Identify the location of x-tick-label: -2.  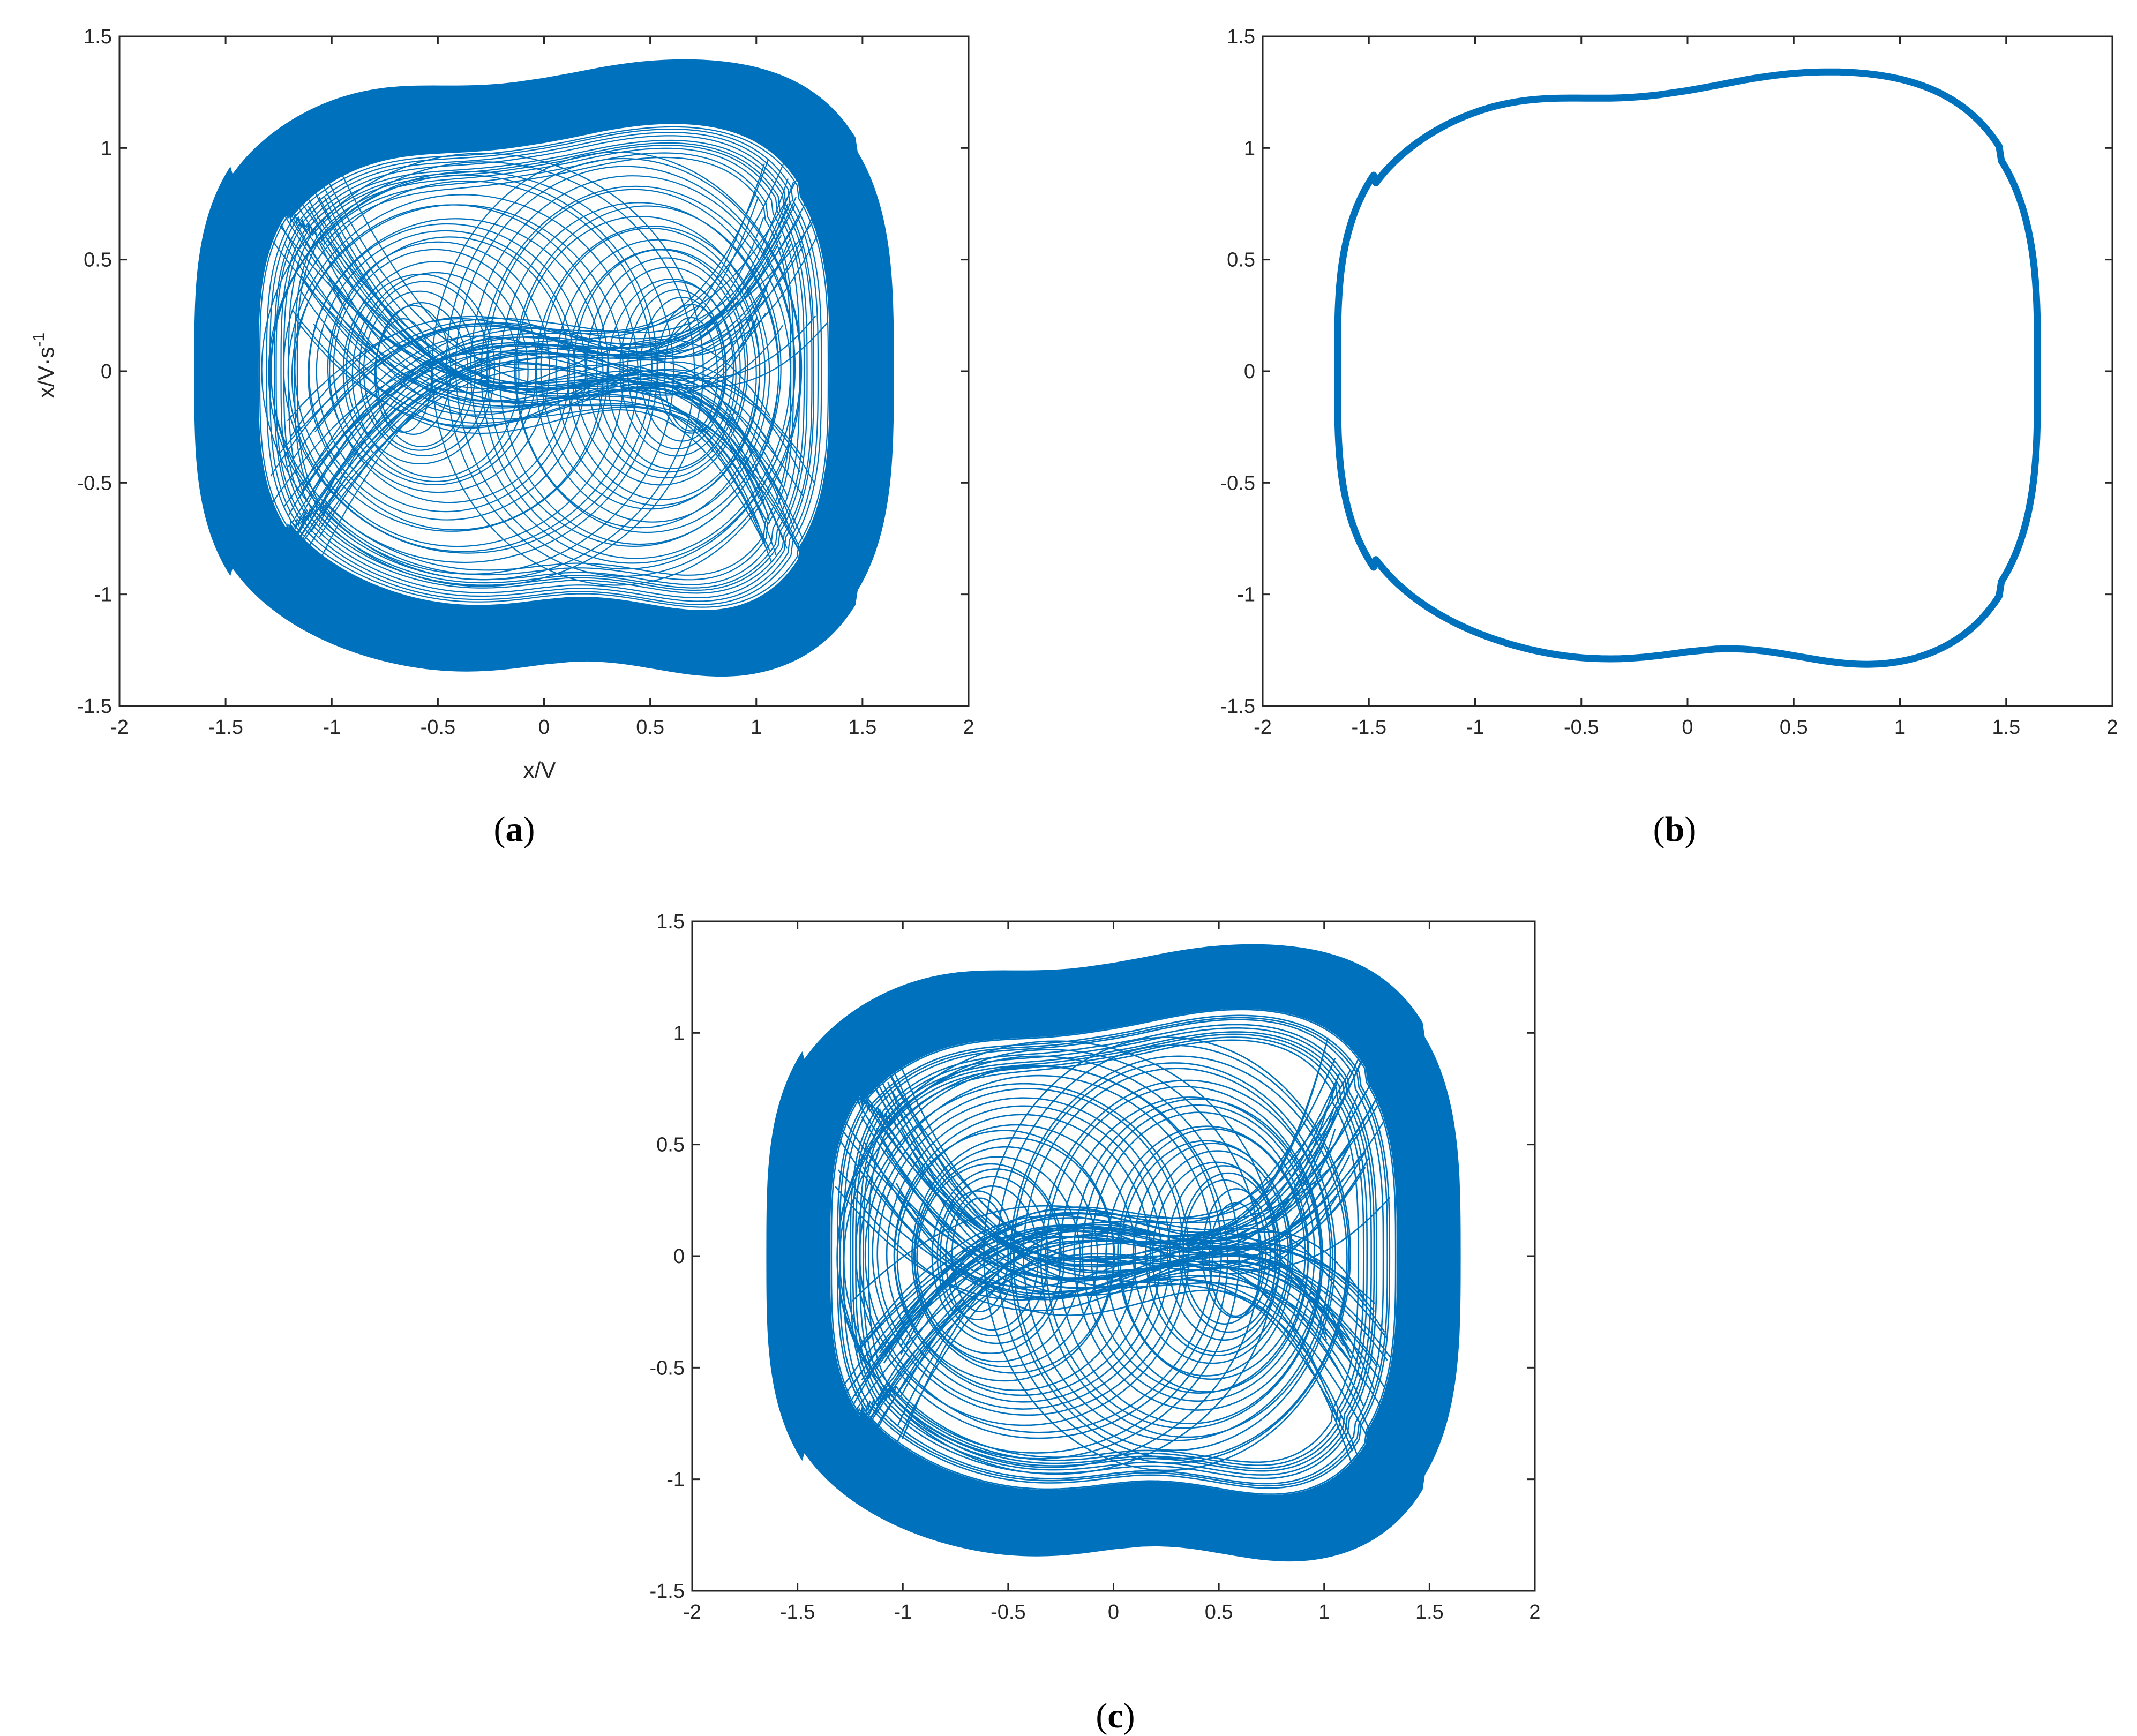
(1263, 727).